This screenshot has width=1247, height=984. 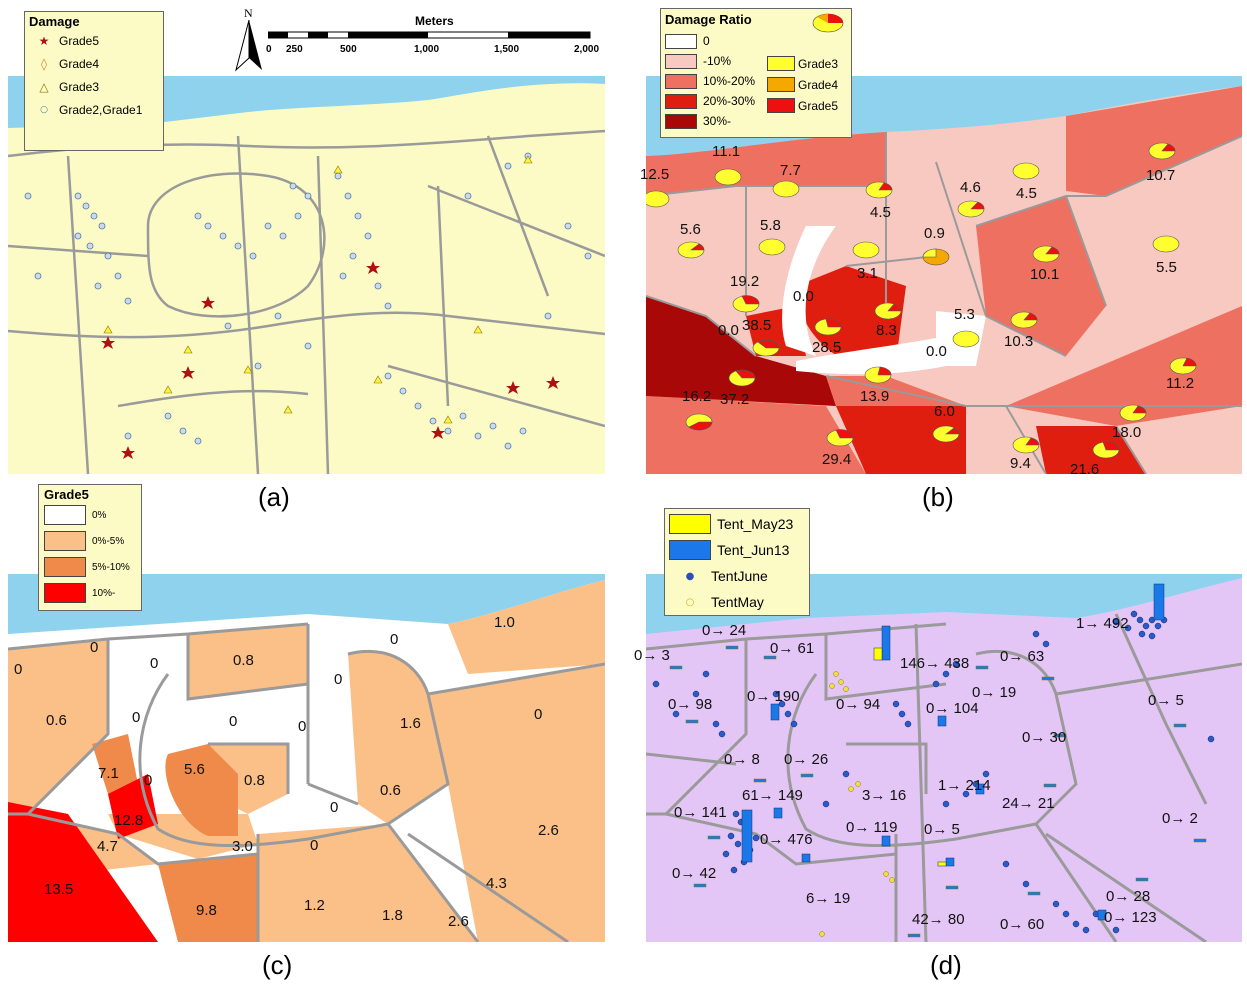 I want to click on legend-class-over10pct: 10%-, so click(x=90, y=593).